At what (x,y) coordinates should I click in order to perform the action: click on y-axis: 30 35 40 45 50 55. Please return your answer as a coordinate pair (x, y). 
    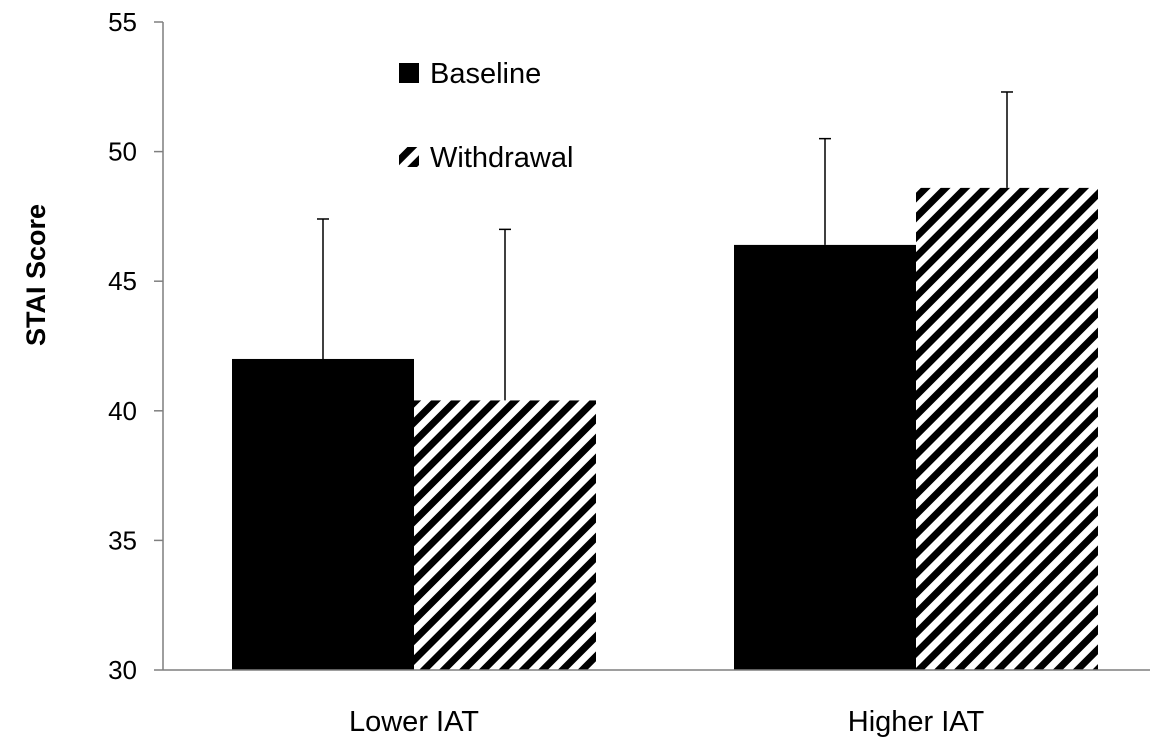
    Looking at the image, I should click on (136, 346).